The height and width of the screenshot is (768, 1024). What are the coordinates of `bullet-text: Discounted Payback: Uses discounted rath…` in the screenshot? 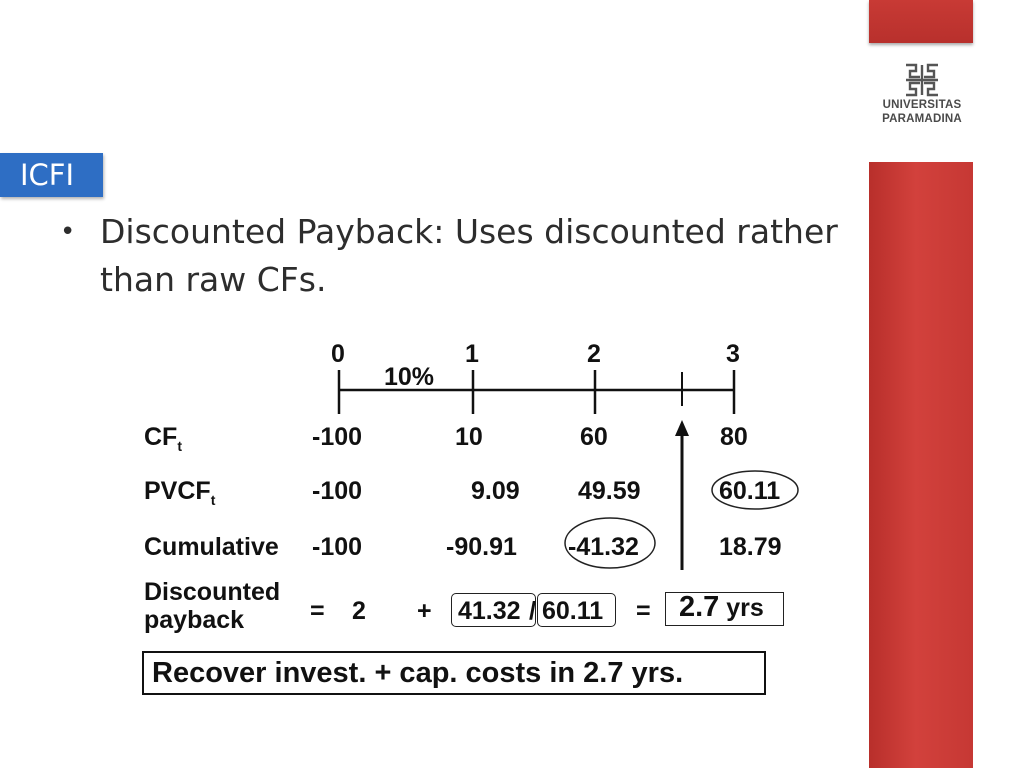 It's located at (469, 255).